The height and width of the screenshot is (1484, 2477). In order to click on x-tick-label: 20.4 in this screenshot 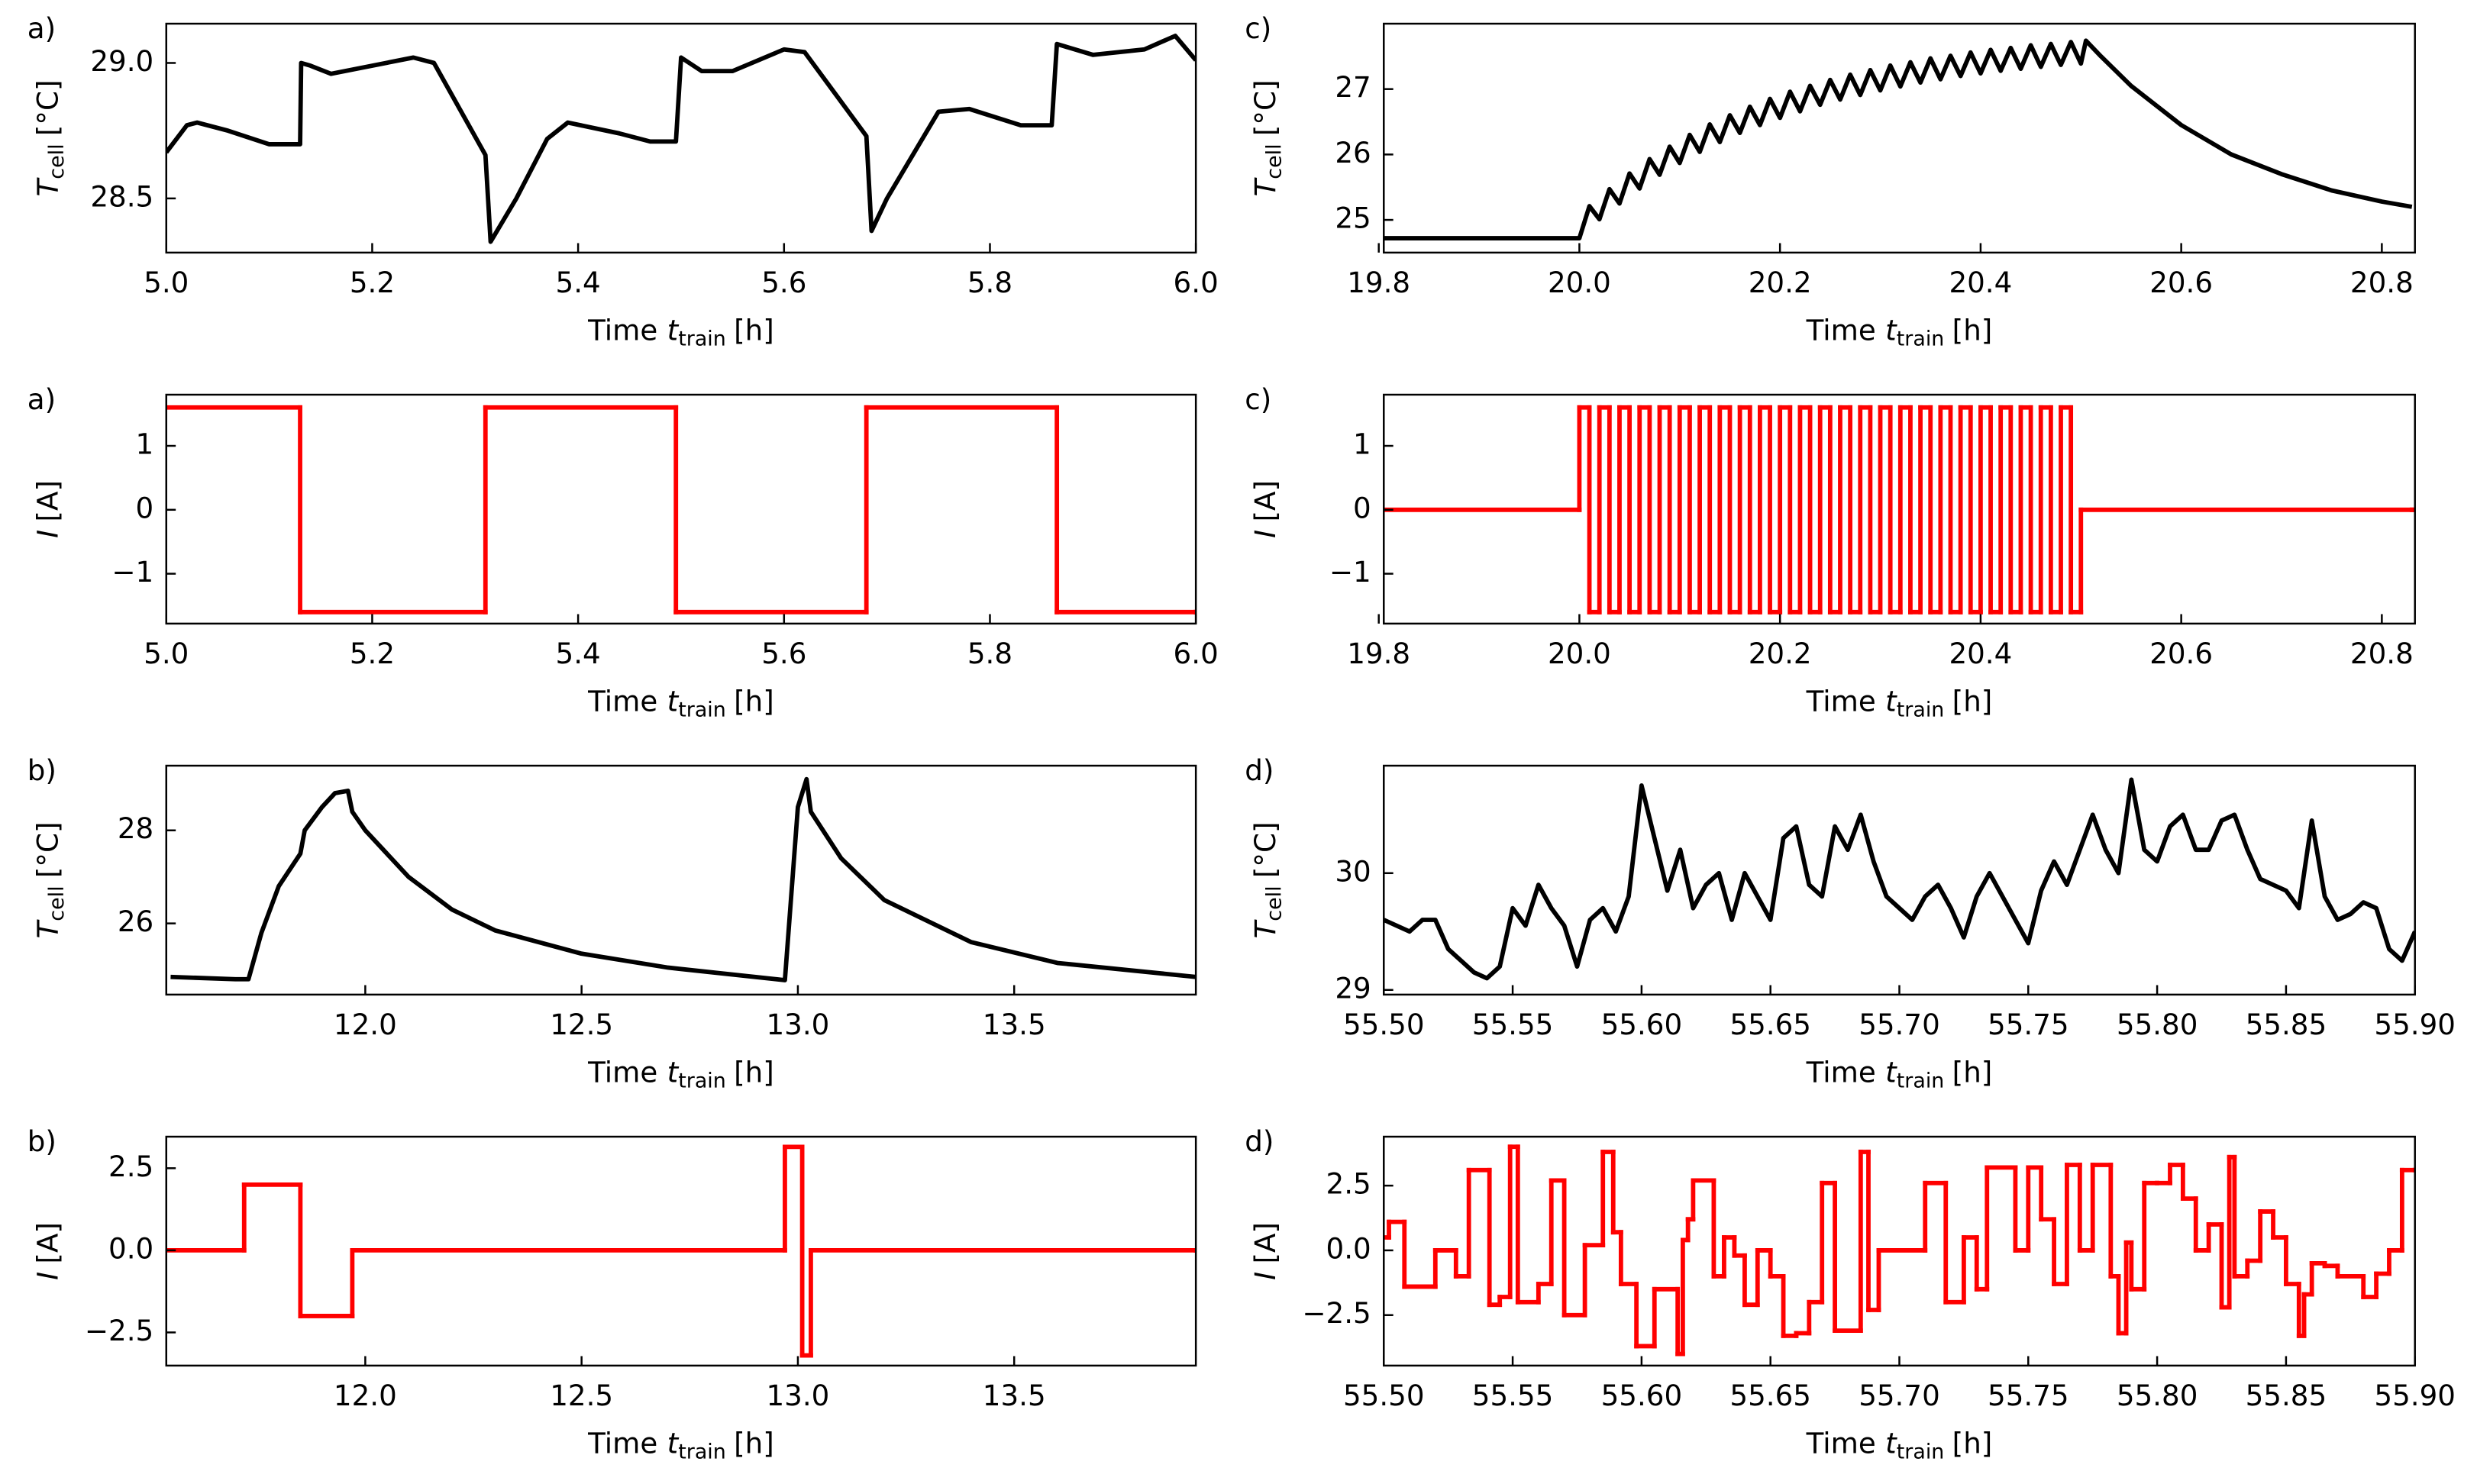, I will do `click(1981, 653)`.